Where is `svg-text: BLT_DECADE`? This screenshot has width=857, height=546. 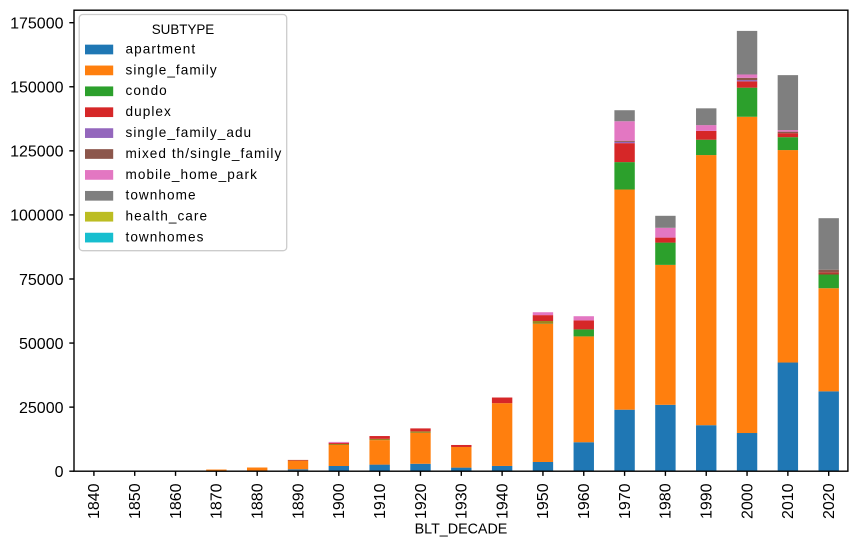 svg-text: BLT_DECADE is located at coordinates (461, 530).